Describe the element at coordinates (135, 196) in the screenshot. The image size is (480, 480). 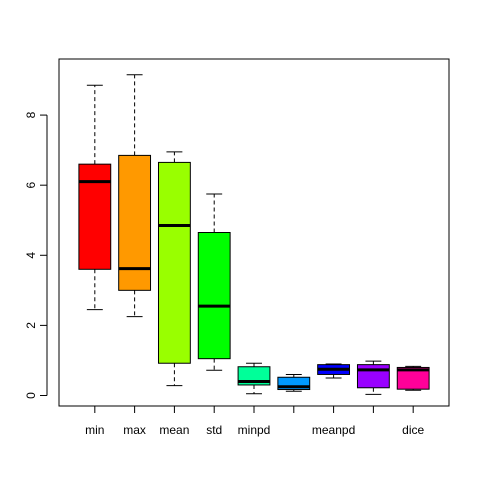
I see `box-max` at that location.